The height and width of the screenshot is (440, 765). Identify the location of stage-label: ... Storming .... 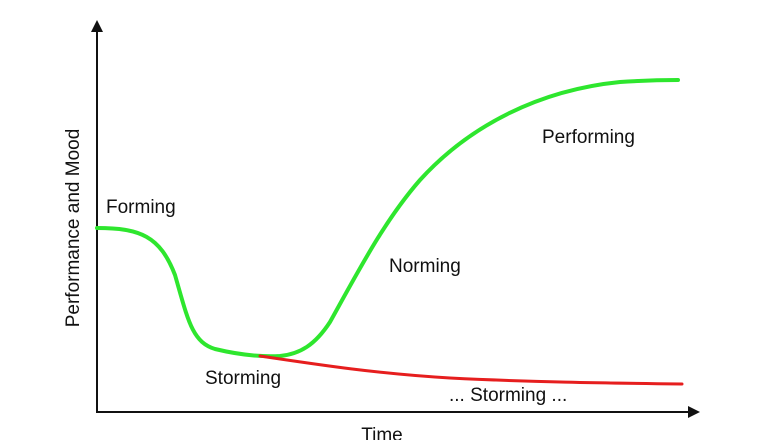
(508, 395).